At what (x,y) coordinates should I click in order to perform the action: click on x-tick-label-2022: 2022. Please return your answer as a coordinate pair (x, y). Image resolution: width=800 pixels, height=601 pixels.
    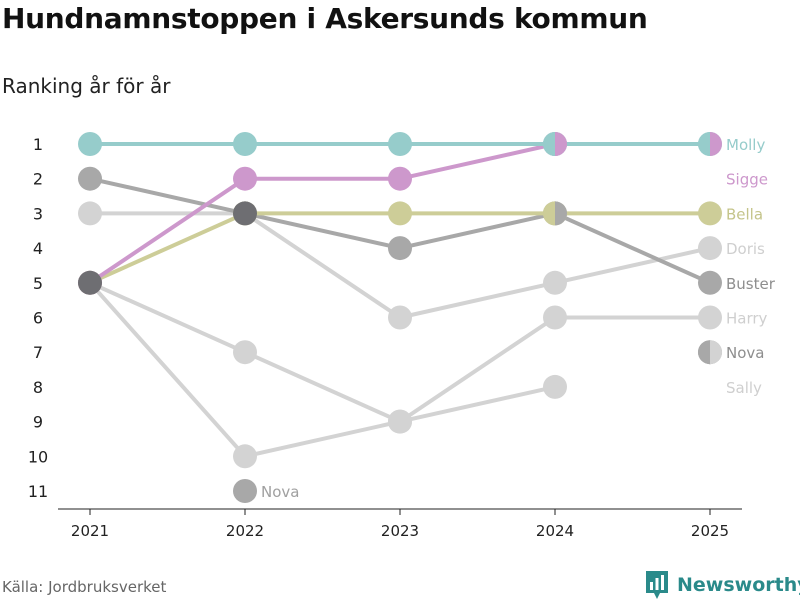
    Looking at the image, I should click on (245, 531).